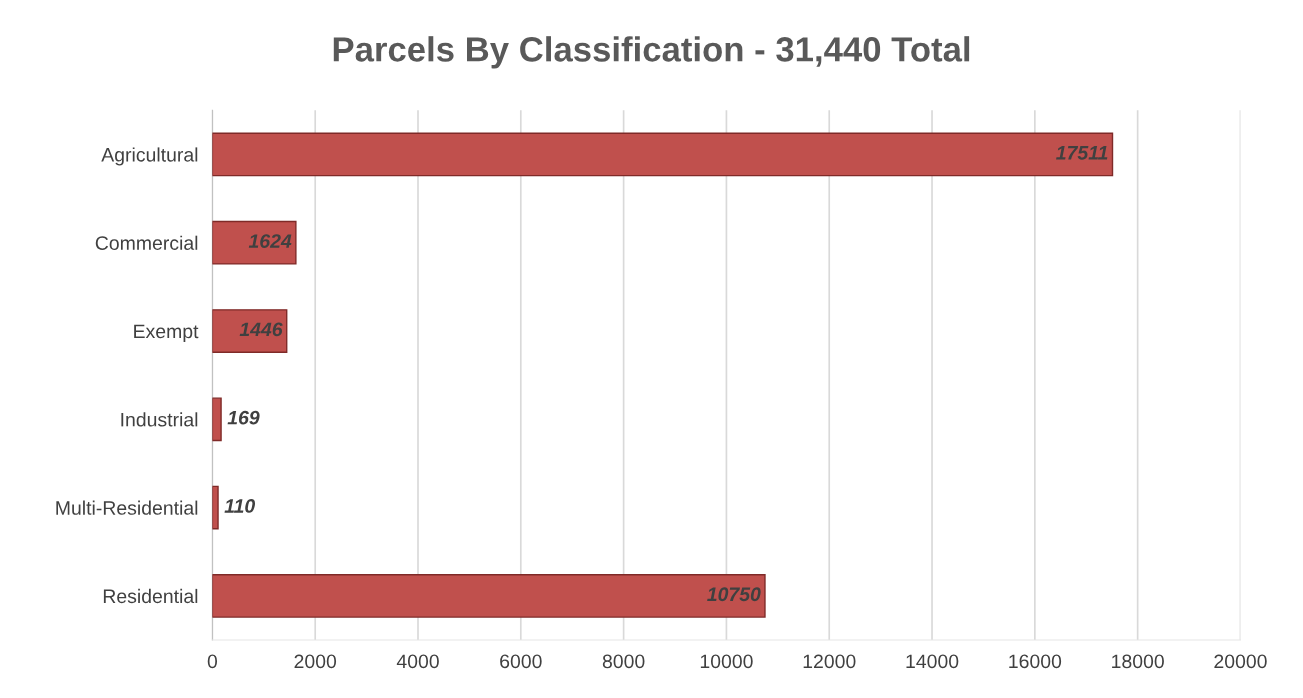 The width and height of the screenshot is (1303, 698). What do you see at coordinates (651, 52) in the screenshot?
I see `chart-title: Parcels By Classification - 31,440 Total` at bounding box center [651, 52].